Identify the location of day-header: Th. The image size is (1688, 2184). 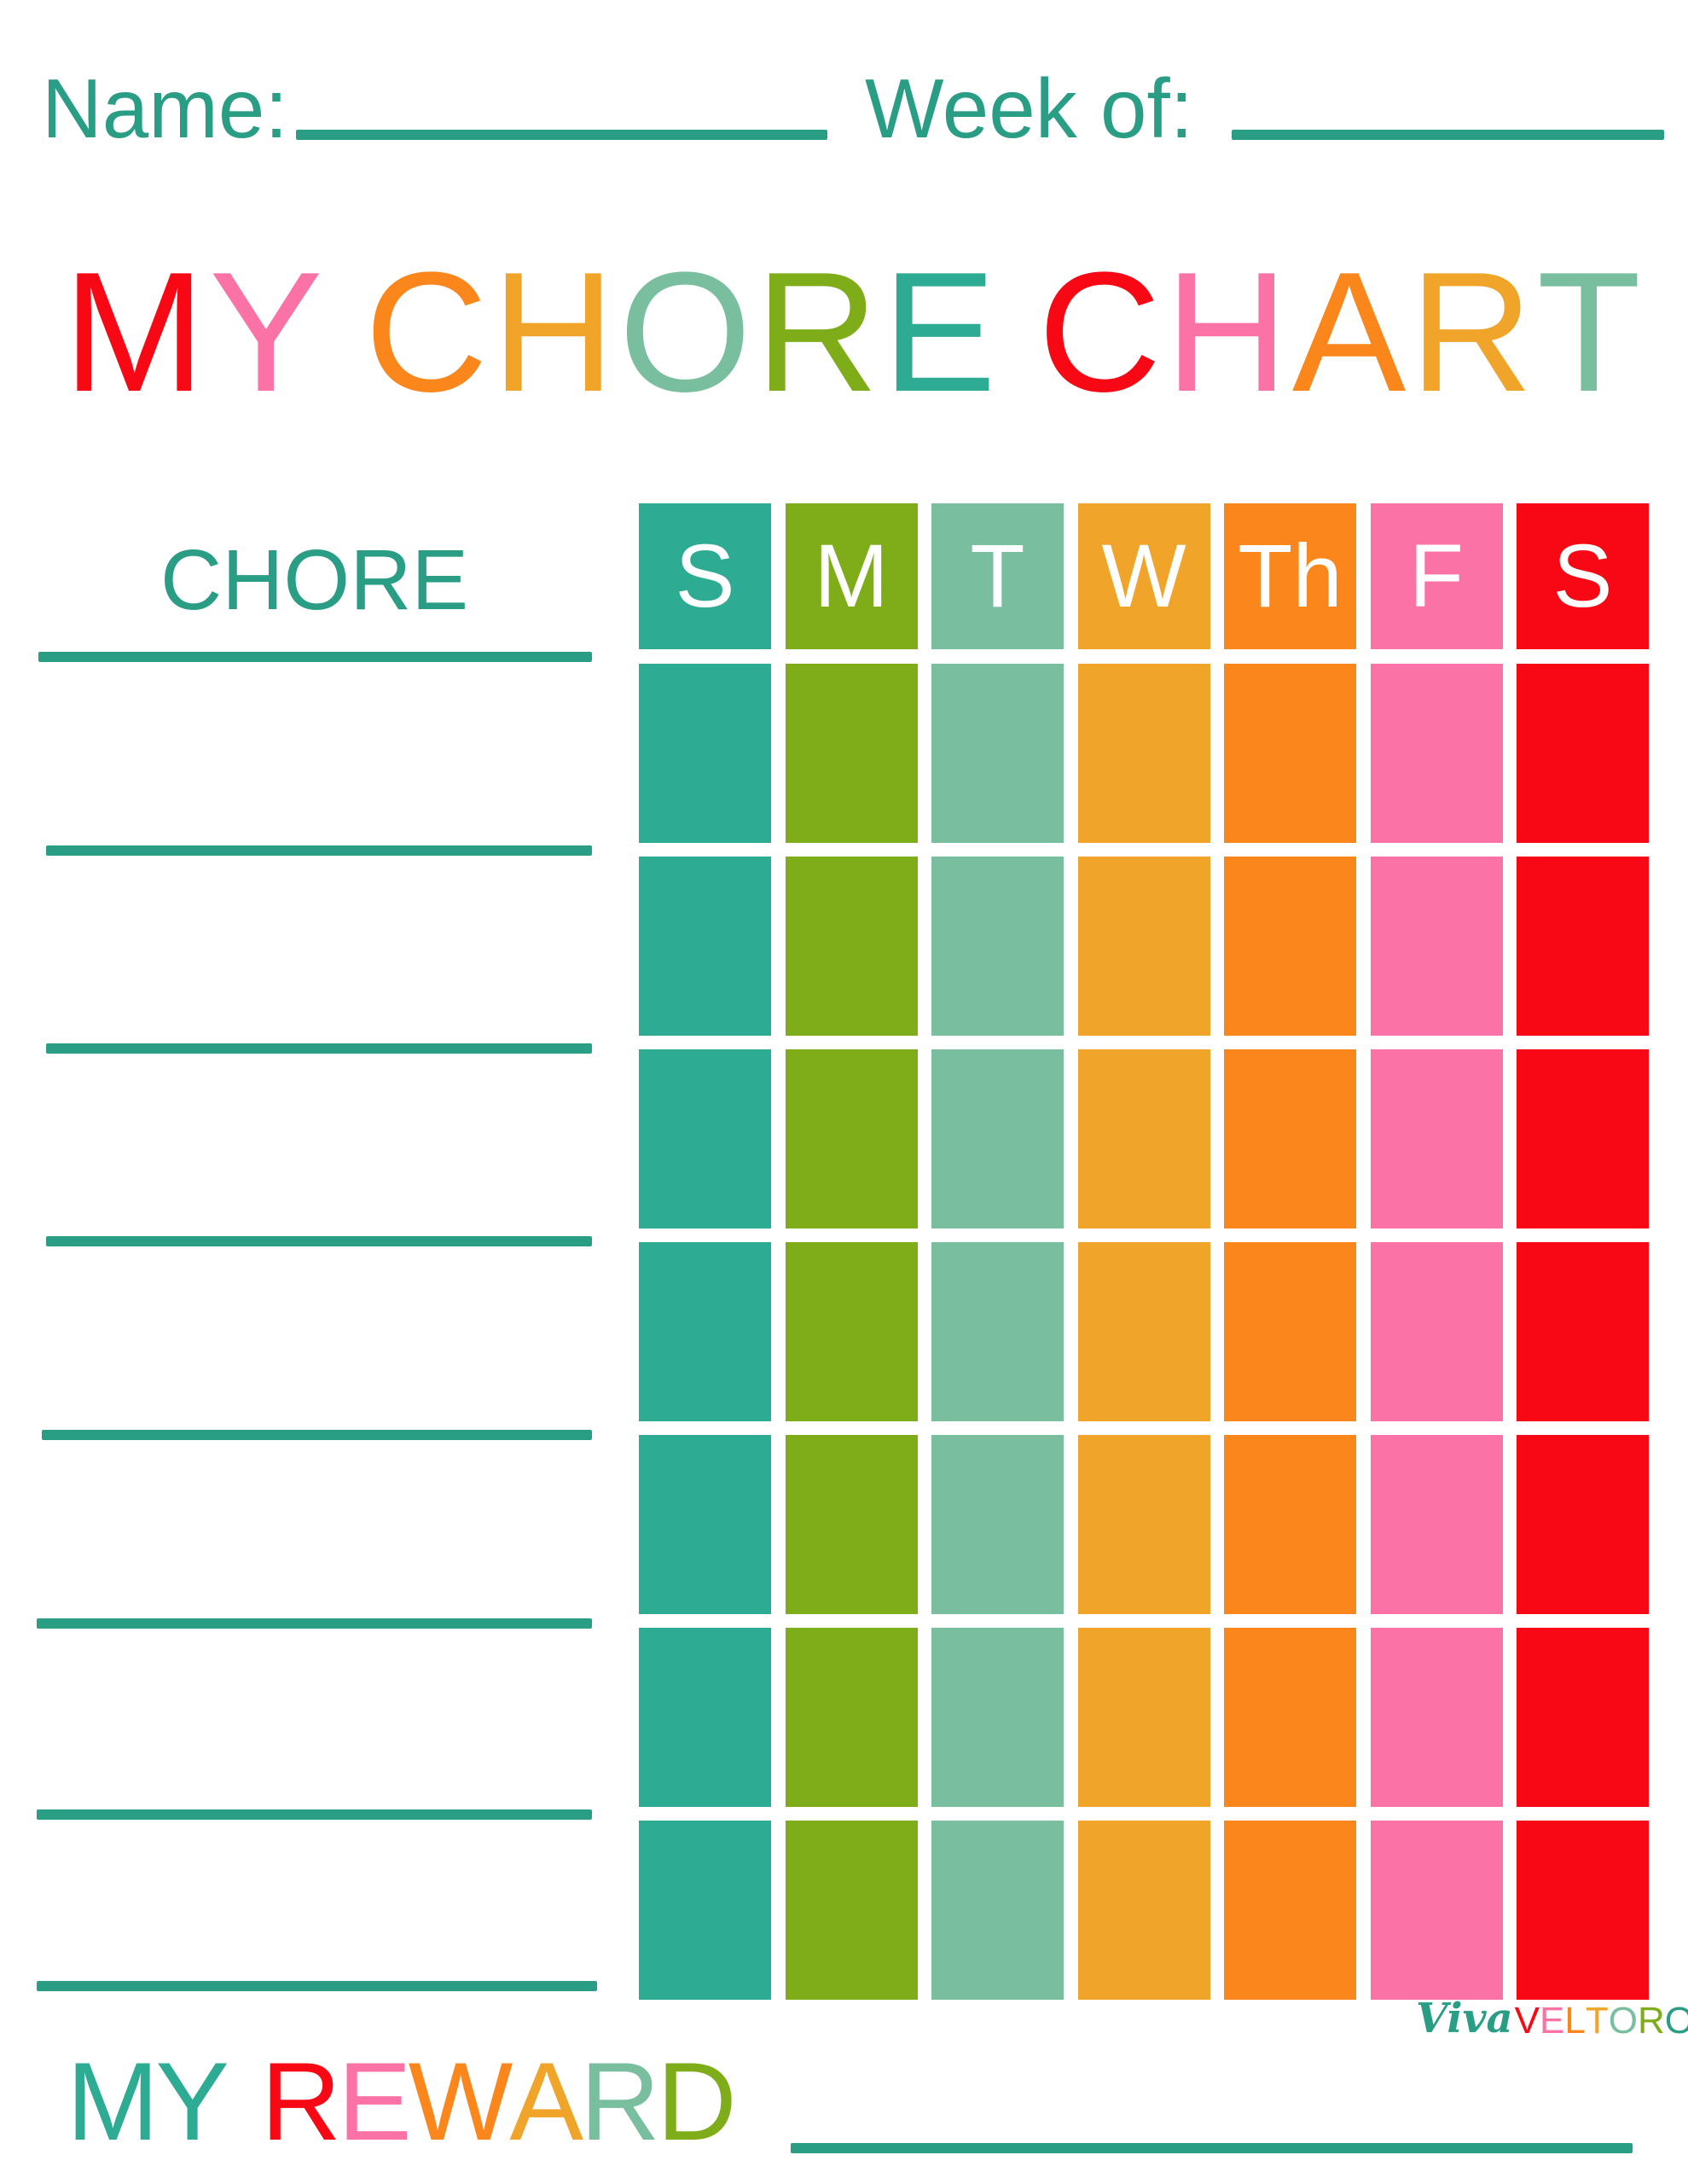
(1290, 576).